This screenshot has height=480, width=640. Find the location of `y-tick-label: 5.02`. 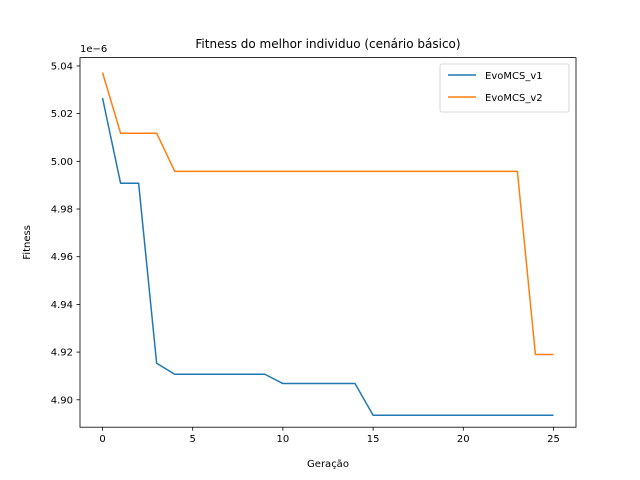

y-tick-label: 5.02 is located at coordinates (62, 114).